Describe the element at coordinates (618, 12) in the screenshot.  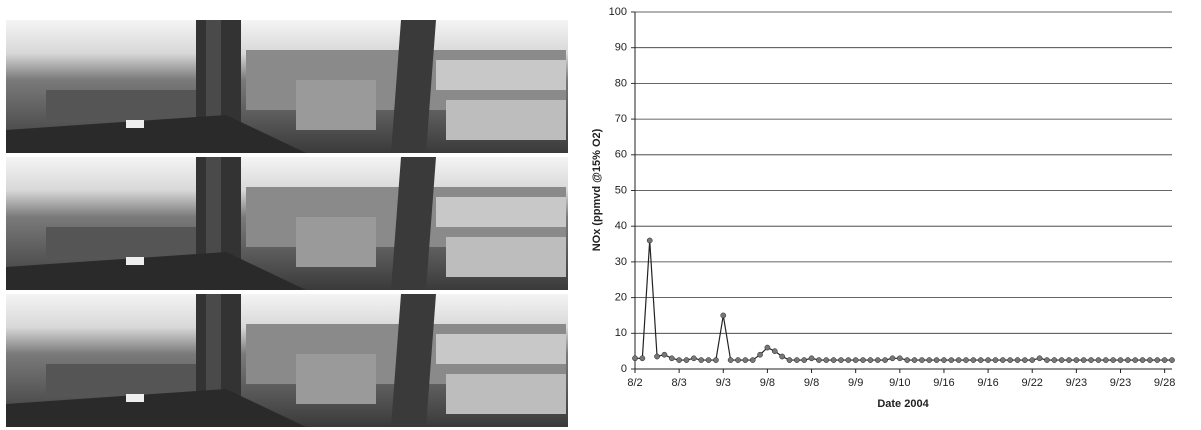
I see `y-tick-label: 100` at that location.